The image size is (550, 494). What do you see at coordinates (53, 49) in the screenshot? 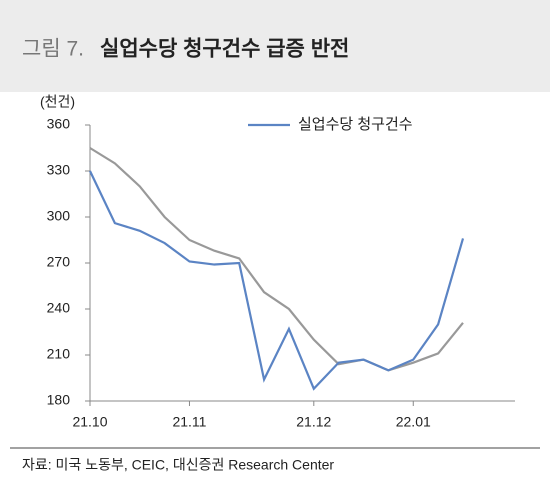
I see `figure-label: 그림 7.` at bounding box center [53, 49].